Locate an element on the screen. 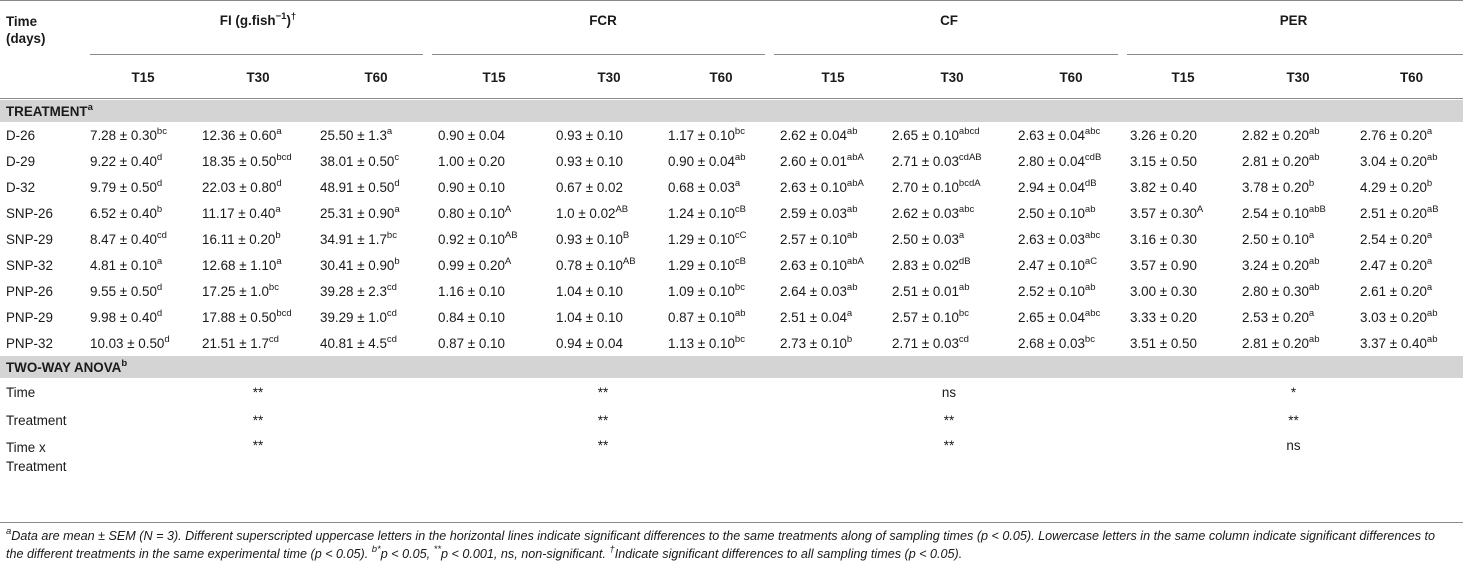 The width and height of the screenshot is (1463, 575). cell-value: 3.24 ± 0.20 is located at coordinates (1275, 265).